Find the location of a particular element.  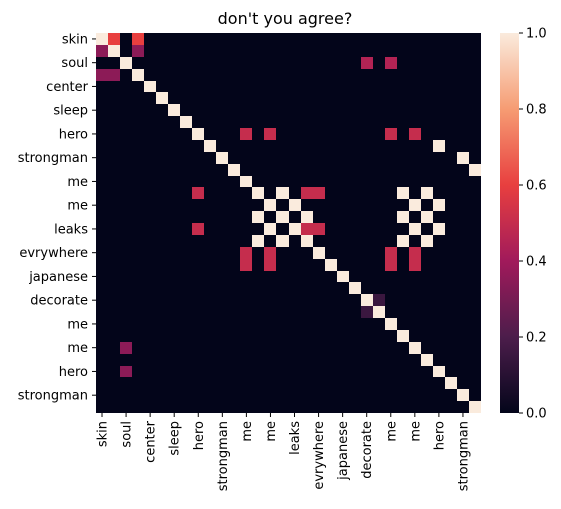

x-tick-label: sleep is located at coordinates (175, 438).